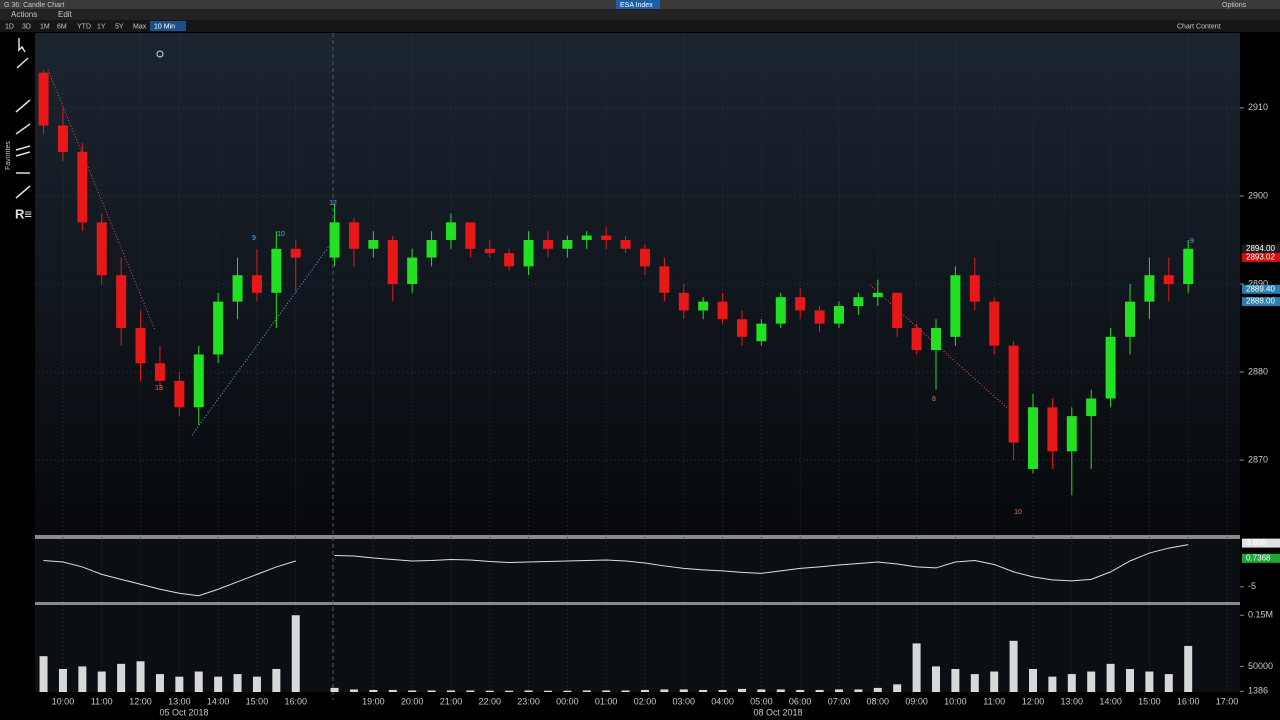 The width and height of the screenshot is (1280, 720). I want to click on security: ESA Index, so click(636, 5).